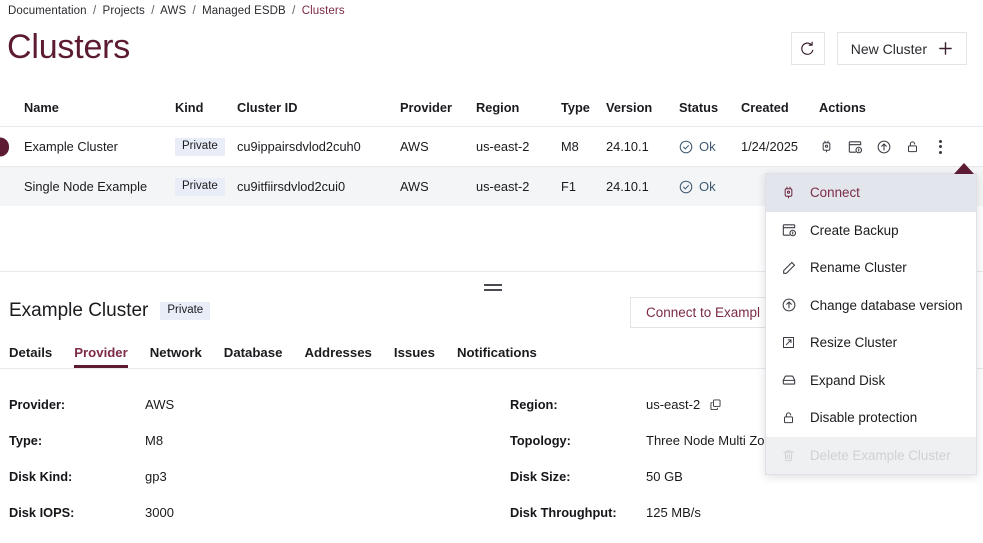  What do you see at coordinates (848, 380) in the screenshot?
I see `menu-item-label: Expand Disk` at bounding box center [848, 380].